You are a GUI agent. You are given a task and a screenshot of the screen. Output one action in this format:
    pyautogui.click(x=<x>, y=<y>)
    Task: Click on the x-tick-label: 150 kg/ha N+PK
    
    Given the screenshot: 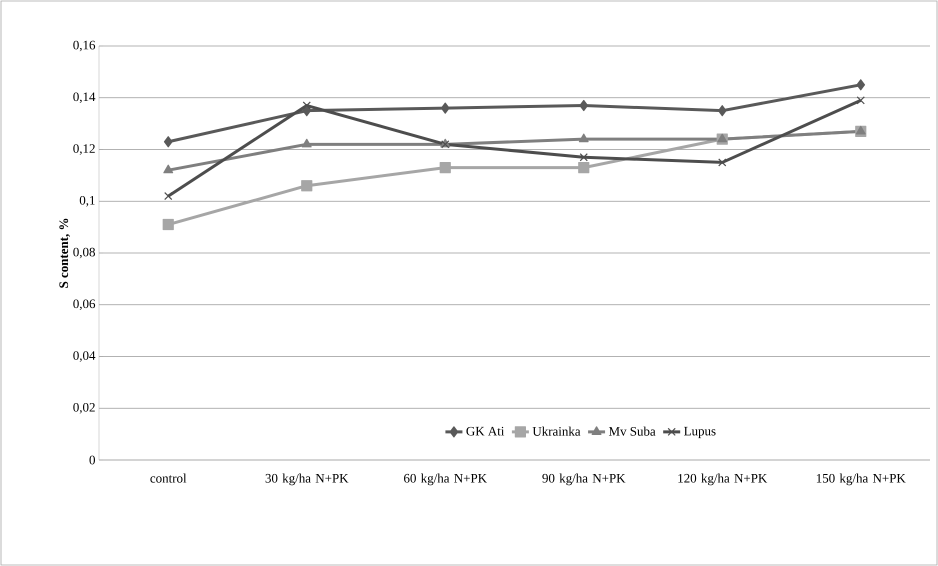 What is the action you would take?
    pyautogui.click(x=861, y=480)
    